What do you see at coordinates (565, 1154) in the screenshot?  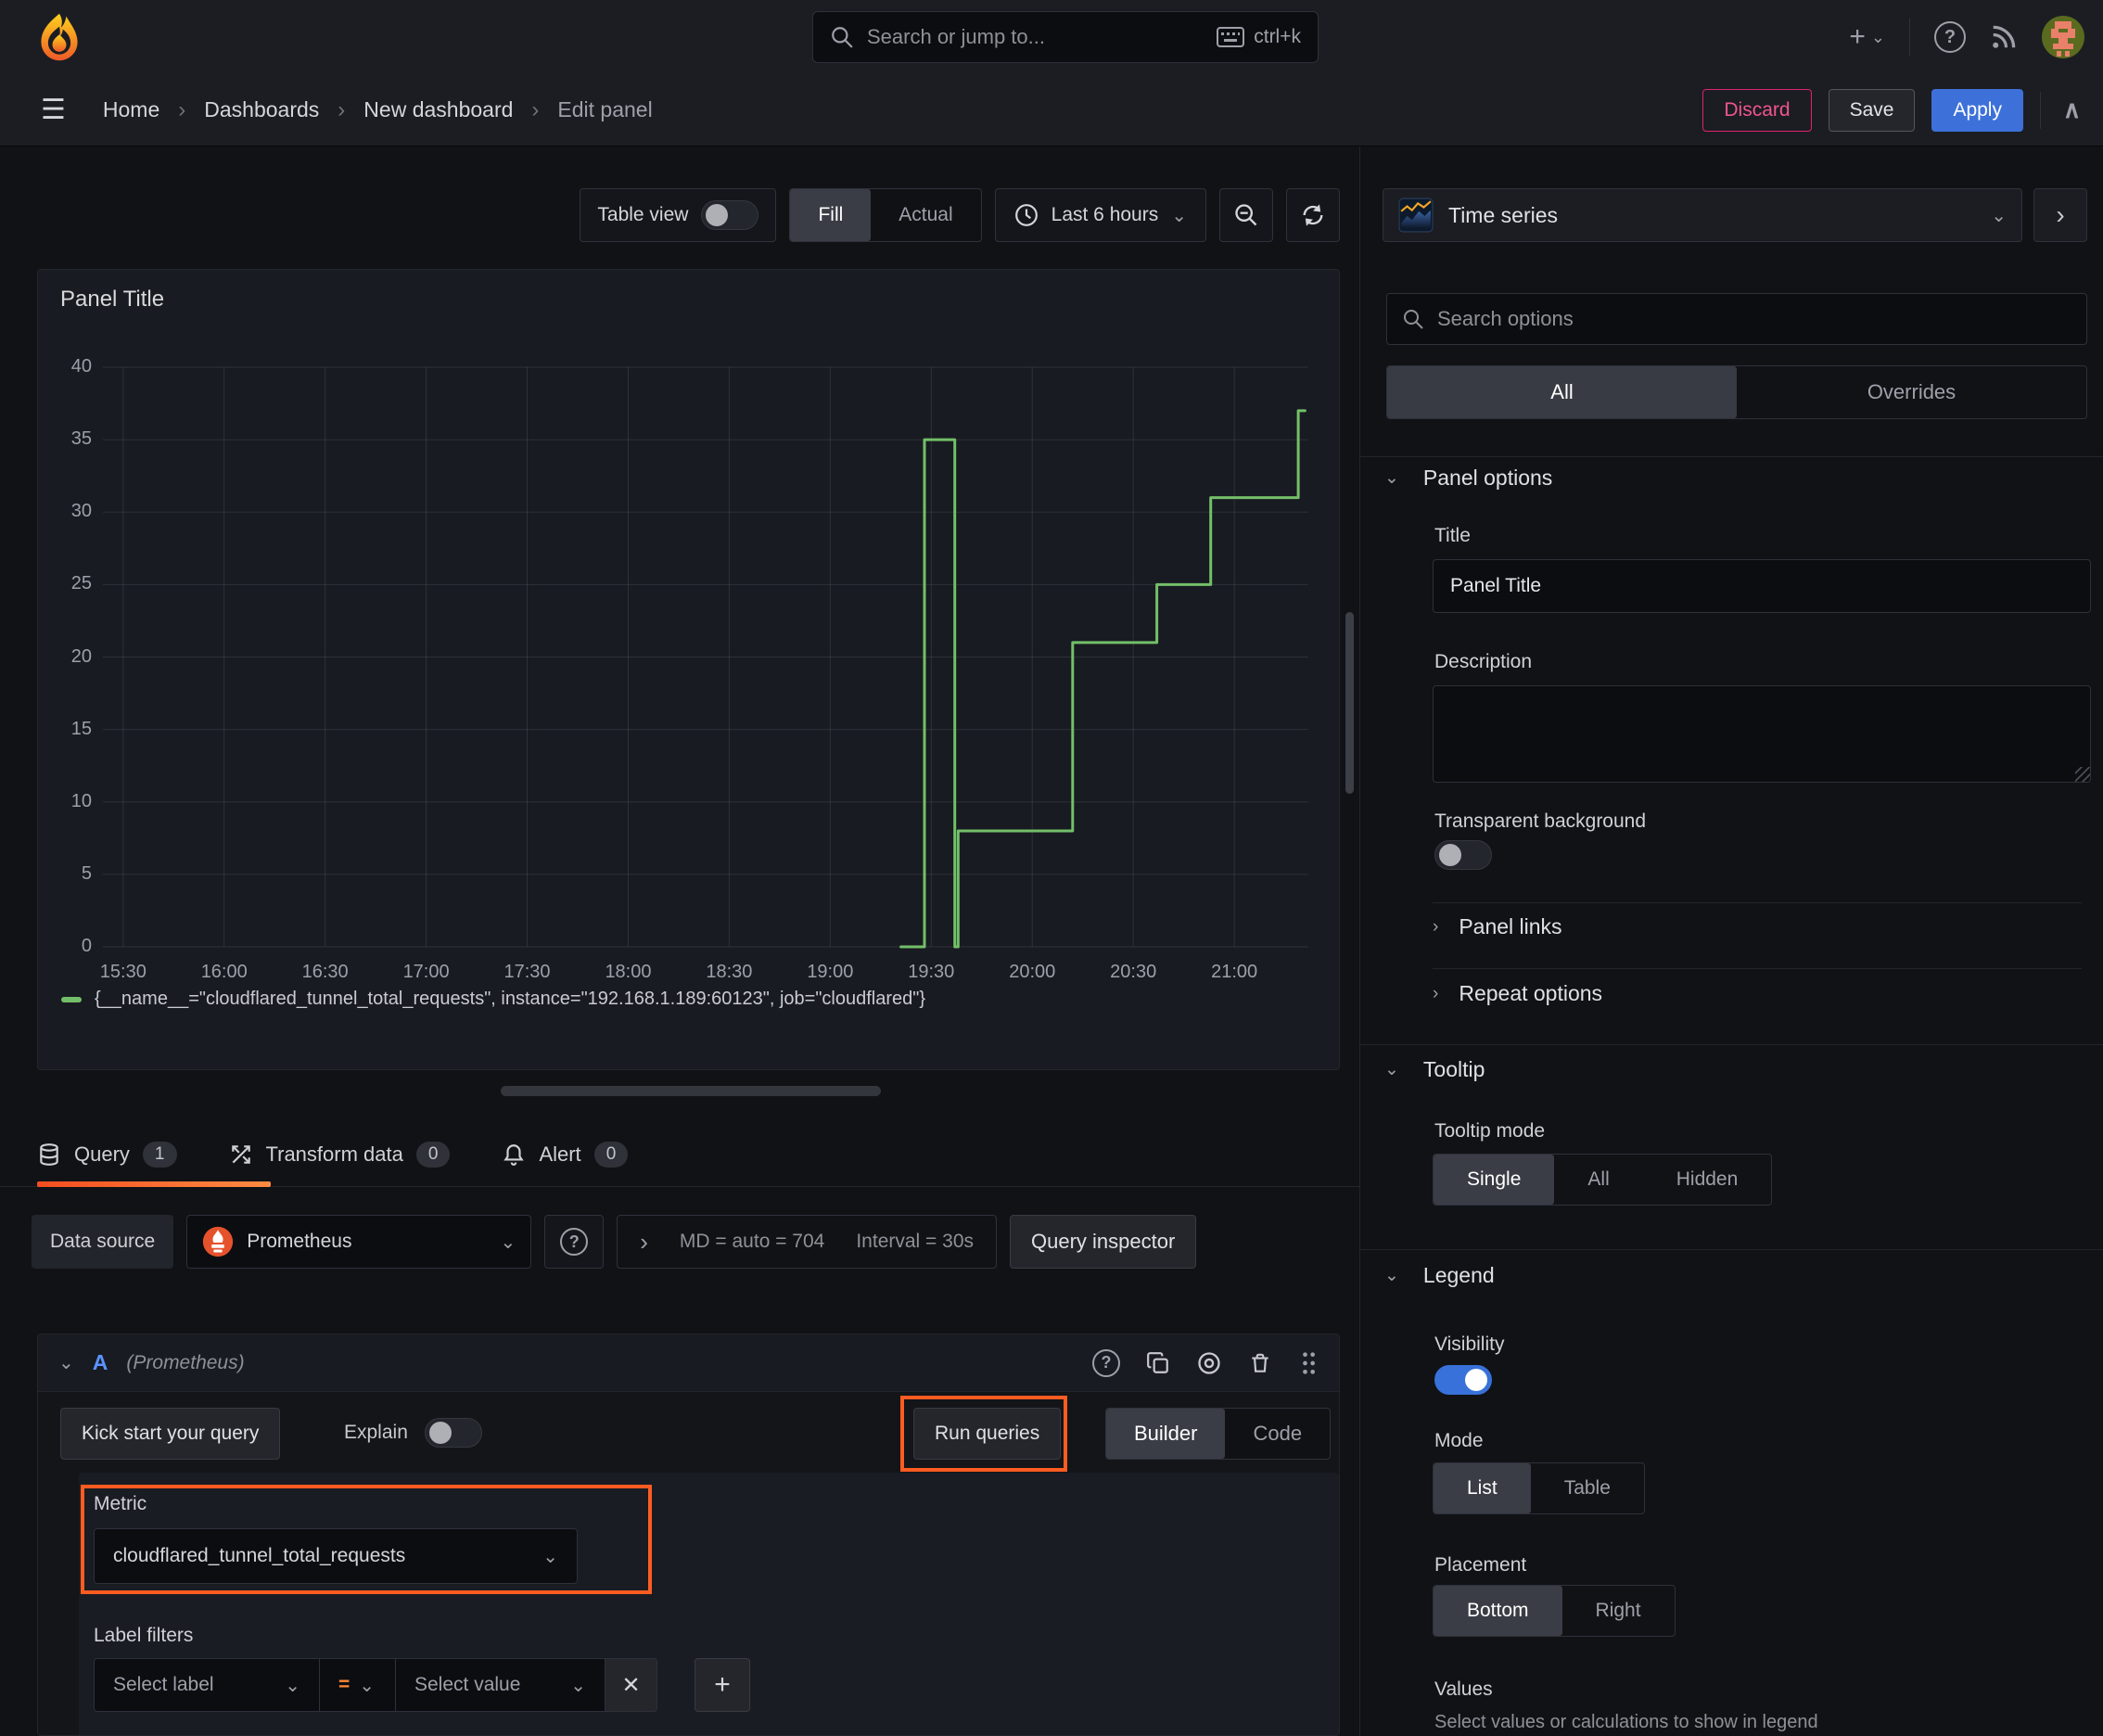 I see `tab-alert: Alert 0` at bounding box center [565, 1154].